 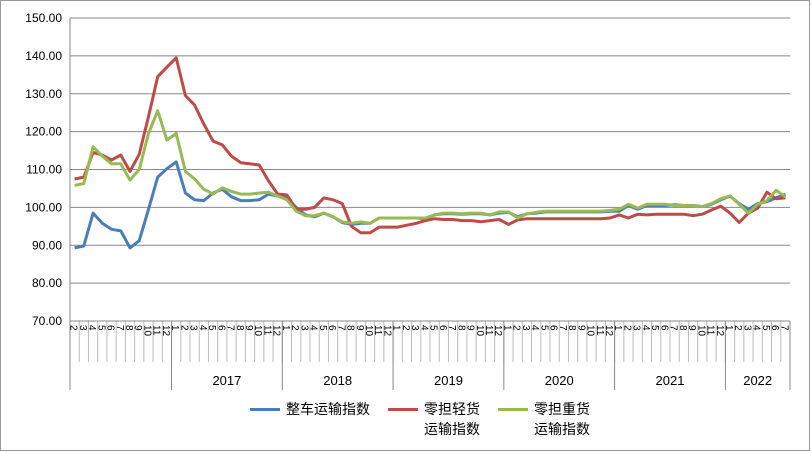 I want to click on group-label: 2018, so click(x=337, y=380).